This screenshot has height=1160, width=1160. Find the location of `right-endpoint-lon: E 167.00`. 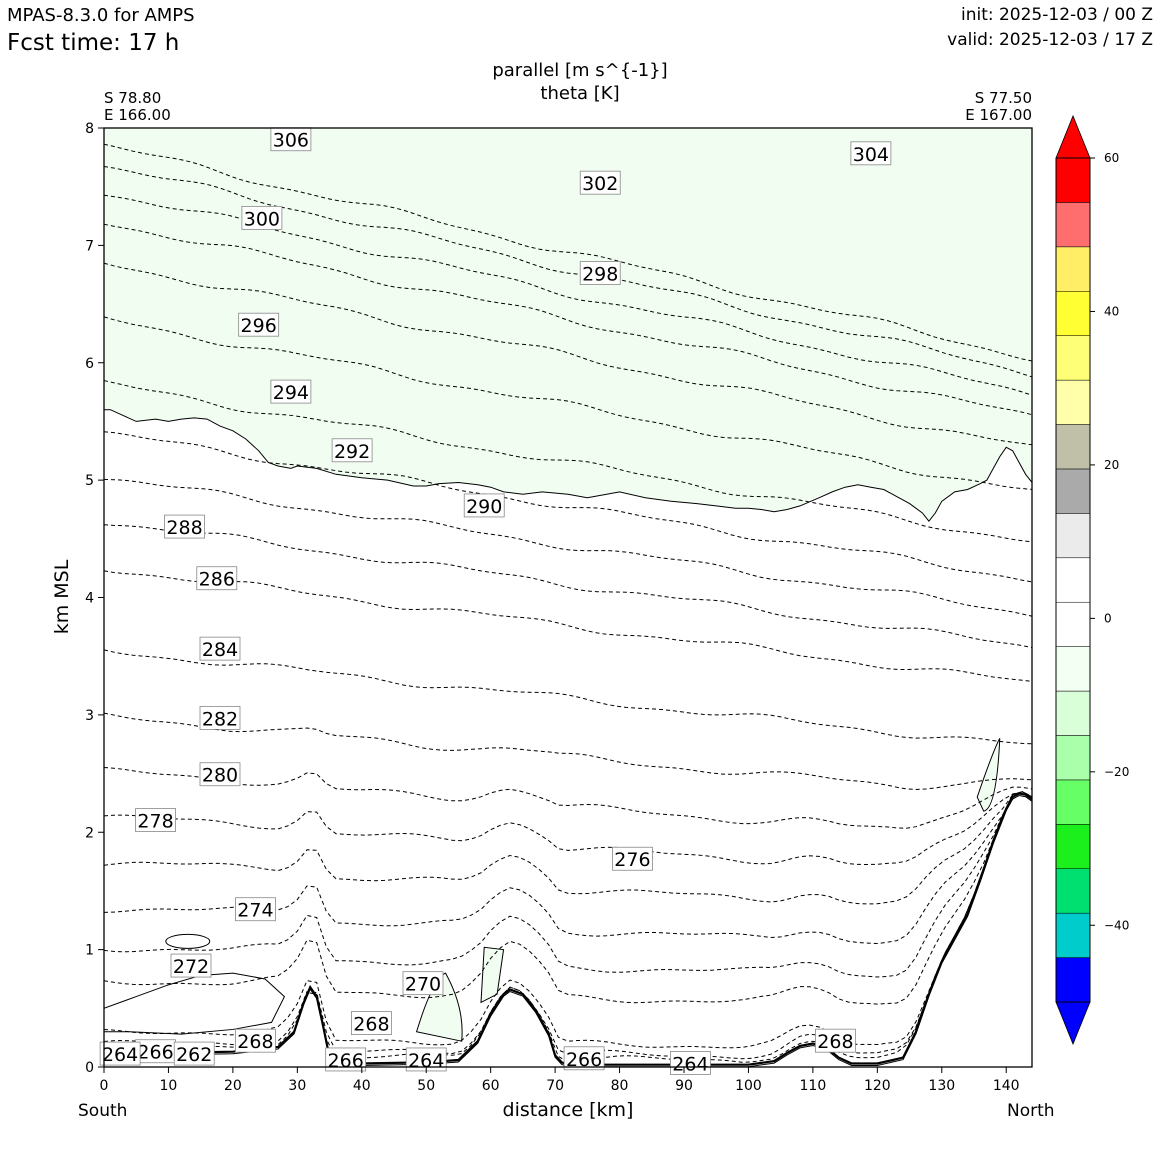

right-endpoint-lon: E 167.00 is located at coordinates (998, 115).